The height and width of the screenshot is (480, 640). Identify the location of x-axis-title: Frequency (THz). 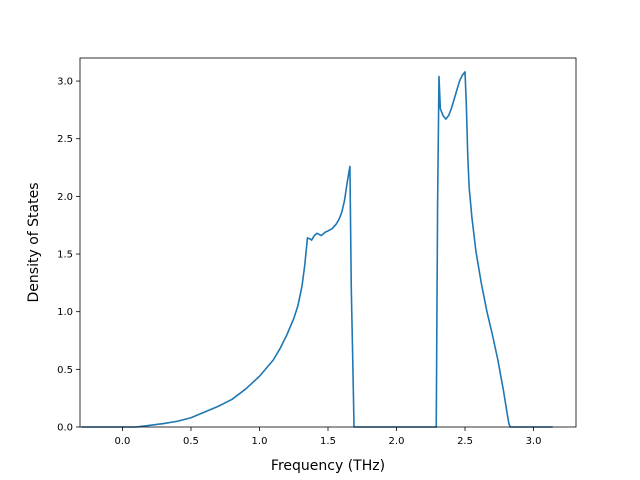
(328, 466).